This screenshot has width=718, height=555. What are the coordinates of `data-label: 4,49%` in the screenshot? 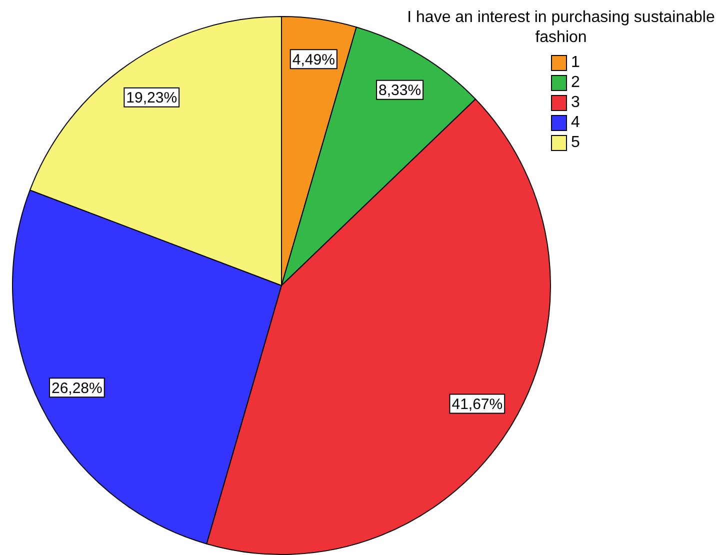 It's located at (313, 59).